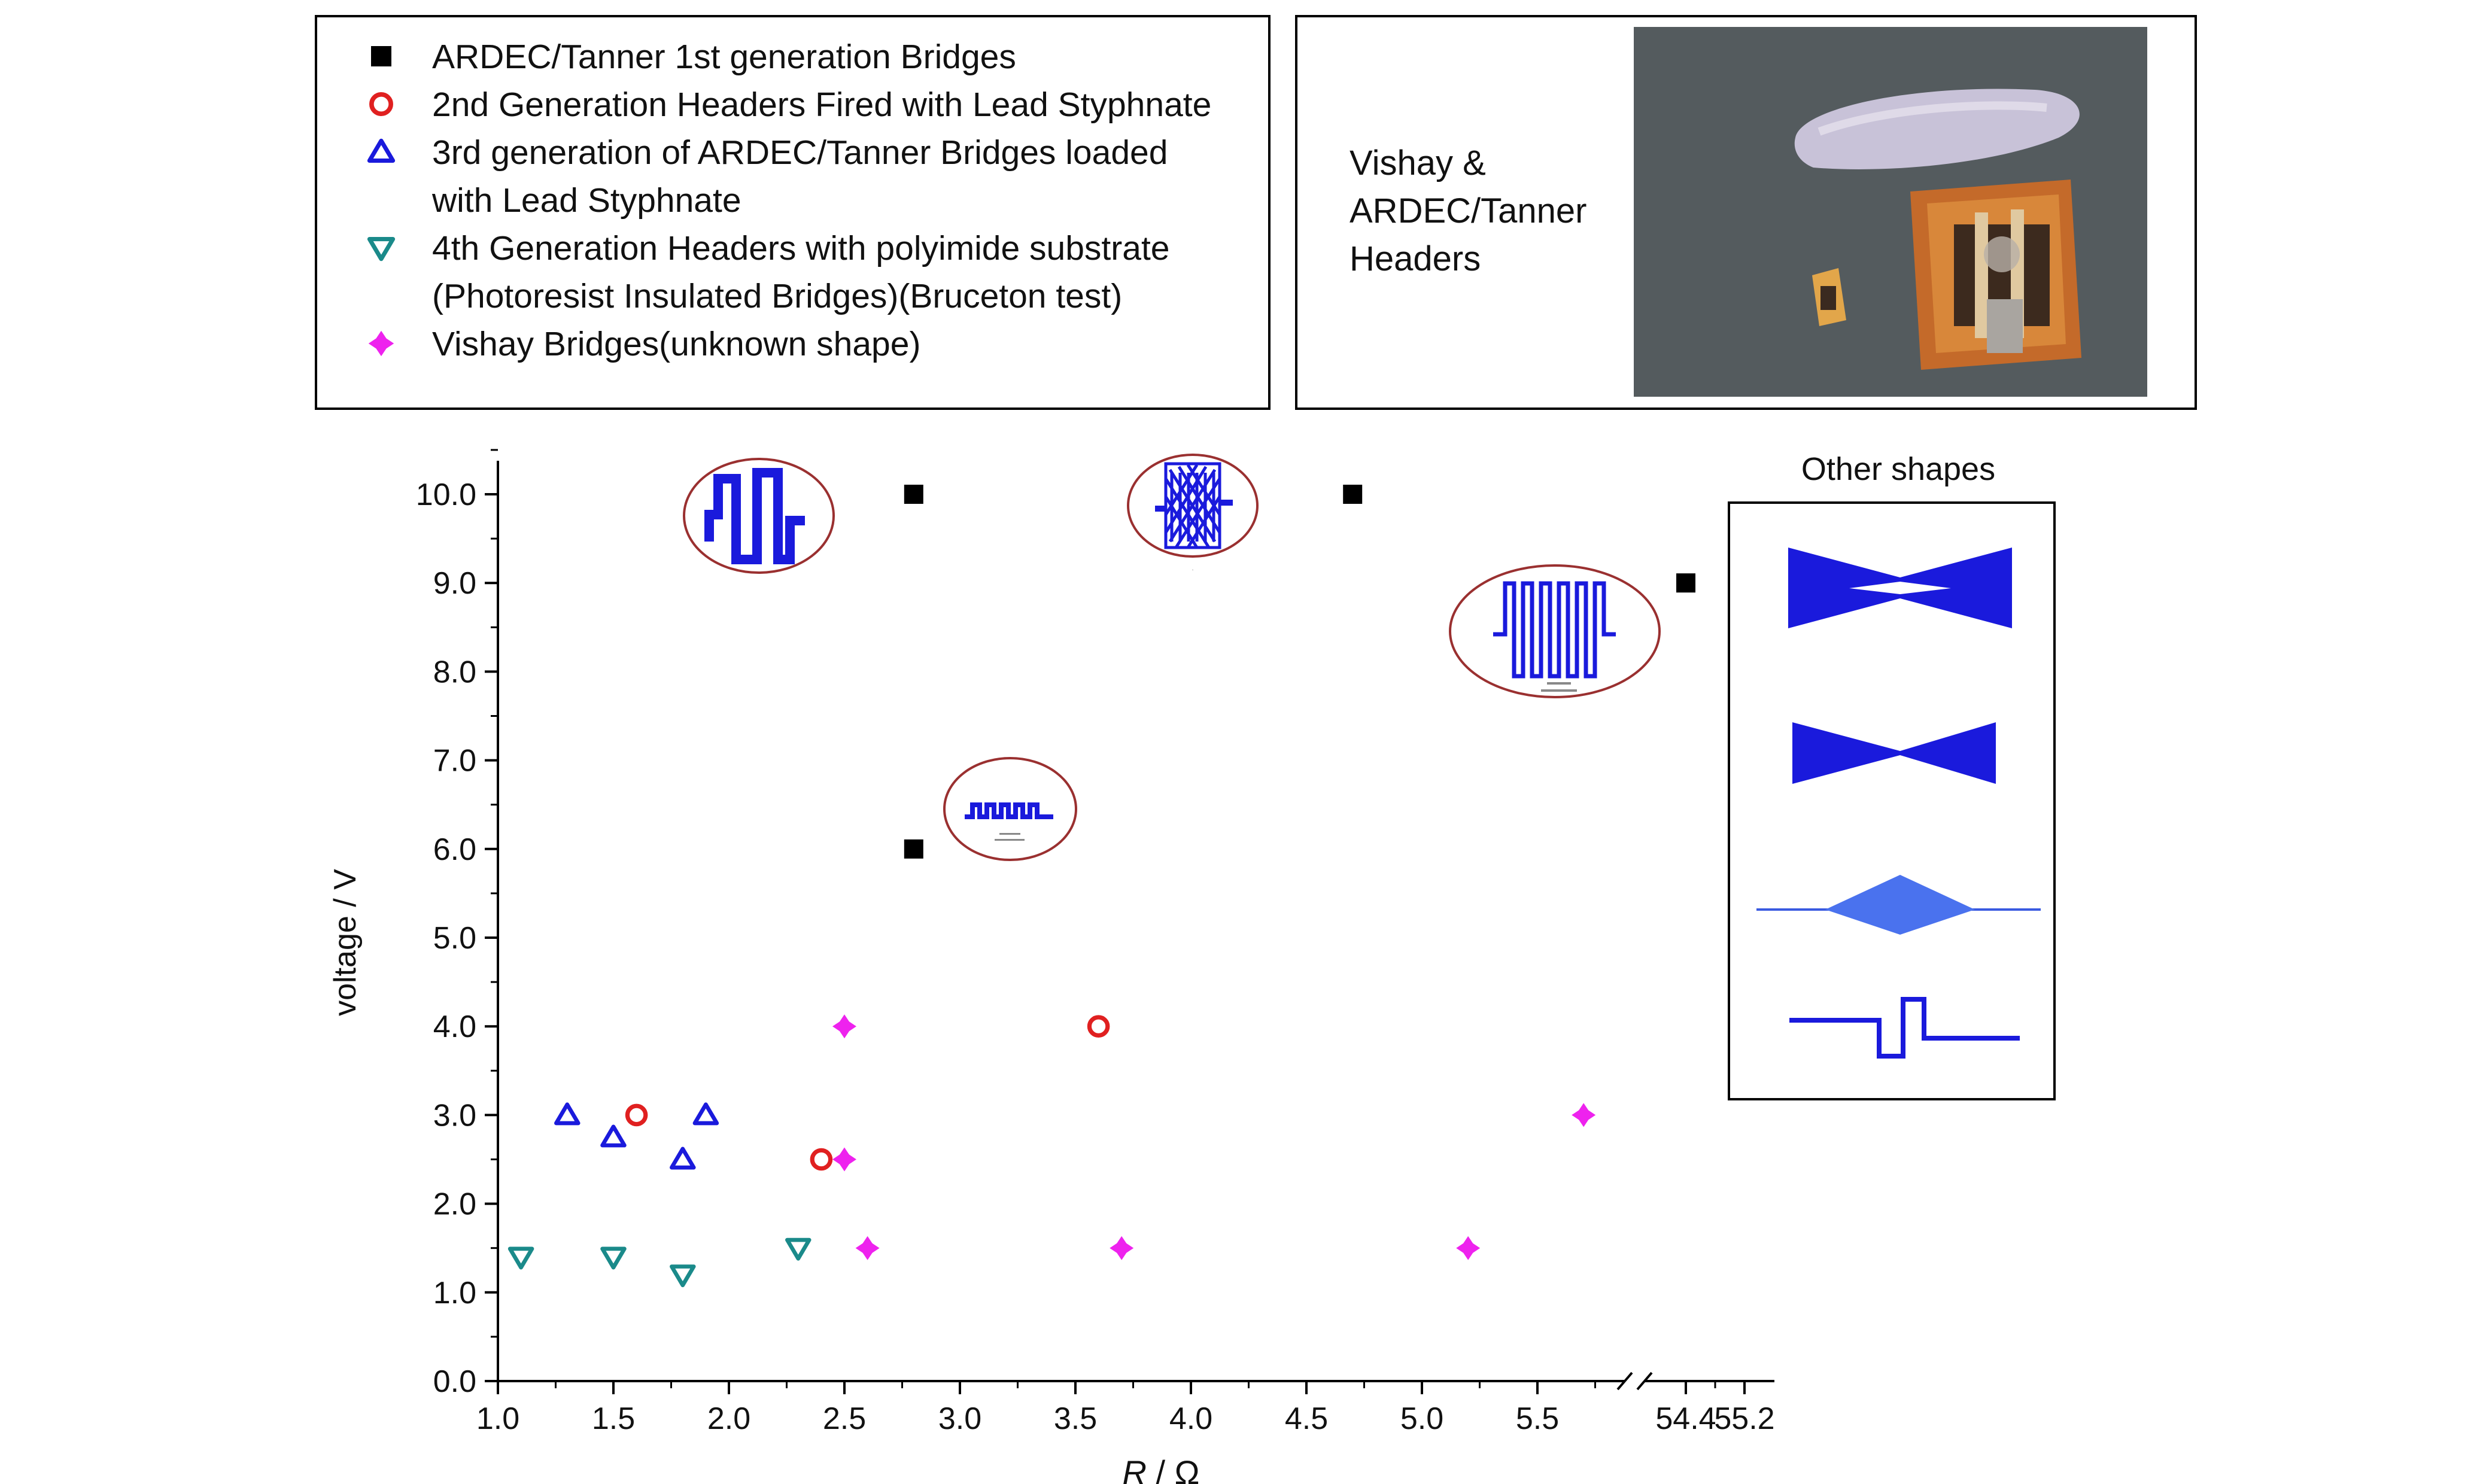  Describe the element at coordinates (1421, 1418) in the screenshot. I see `x-tick-label: 5.0` at that location.